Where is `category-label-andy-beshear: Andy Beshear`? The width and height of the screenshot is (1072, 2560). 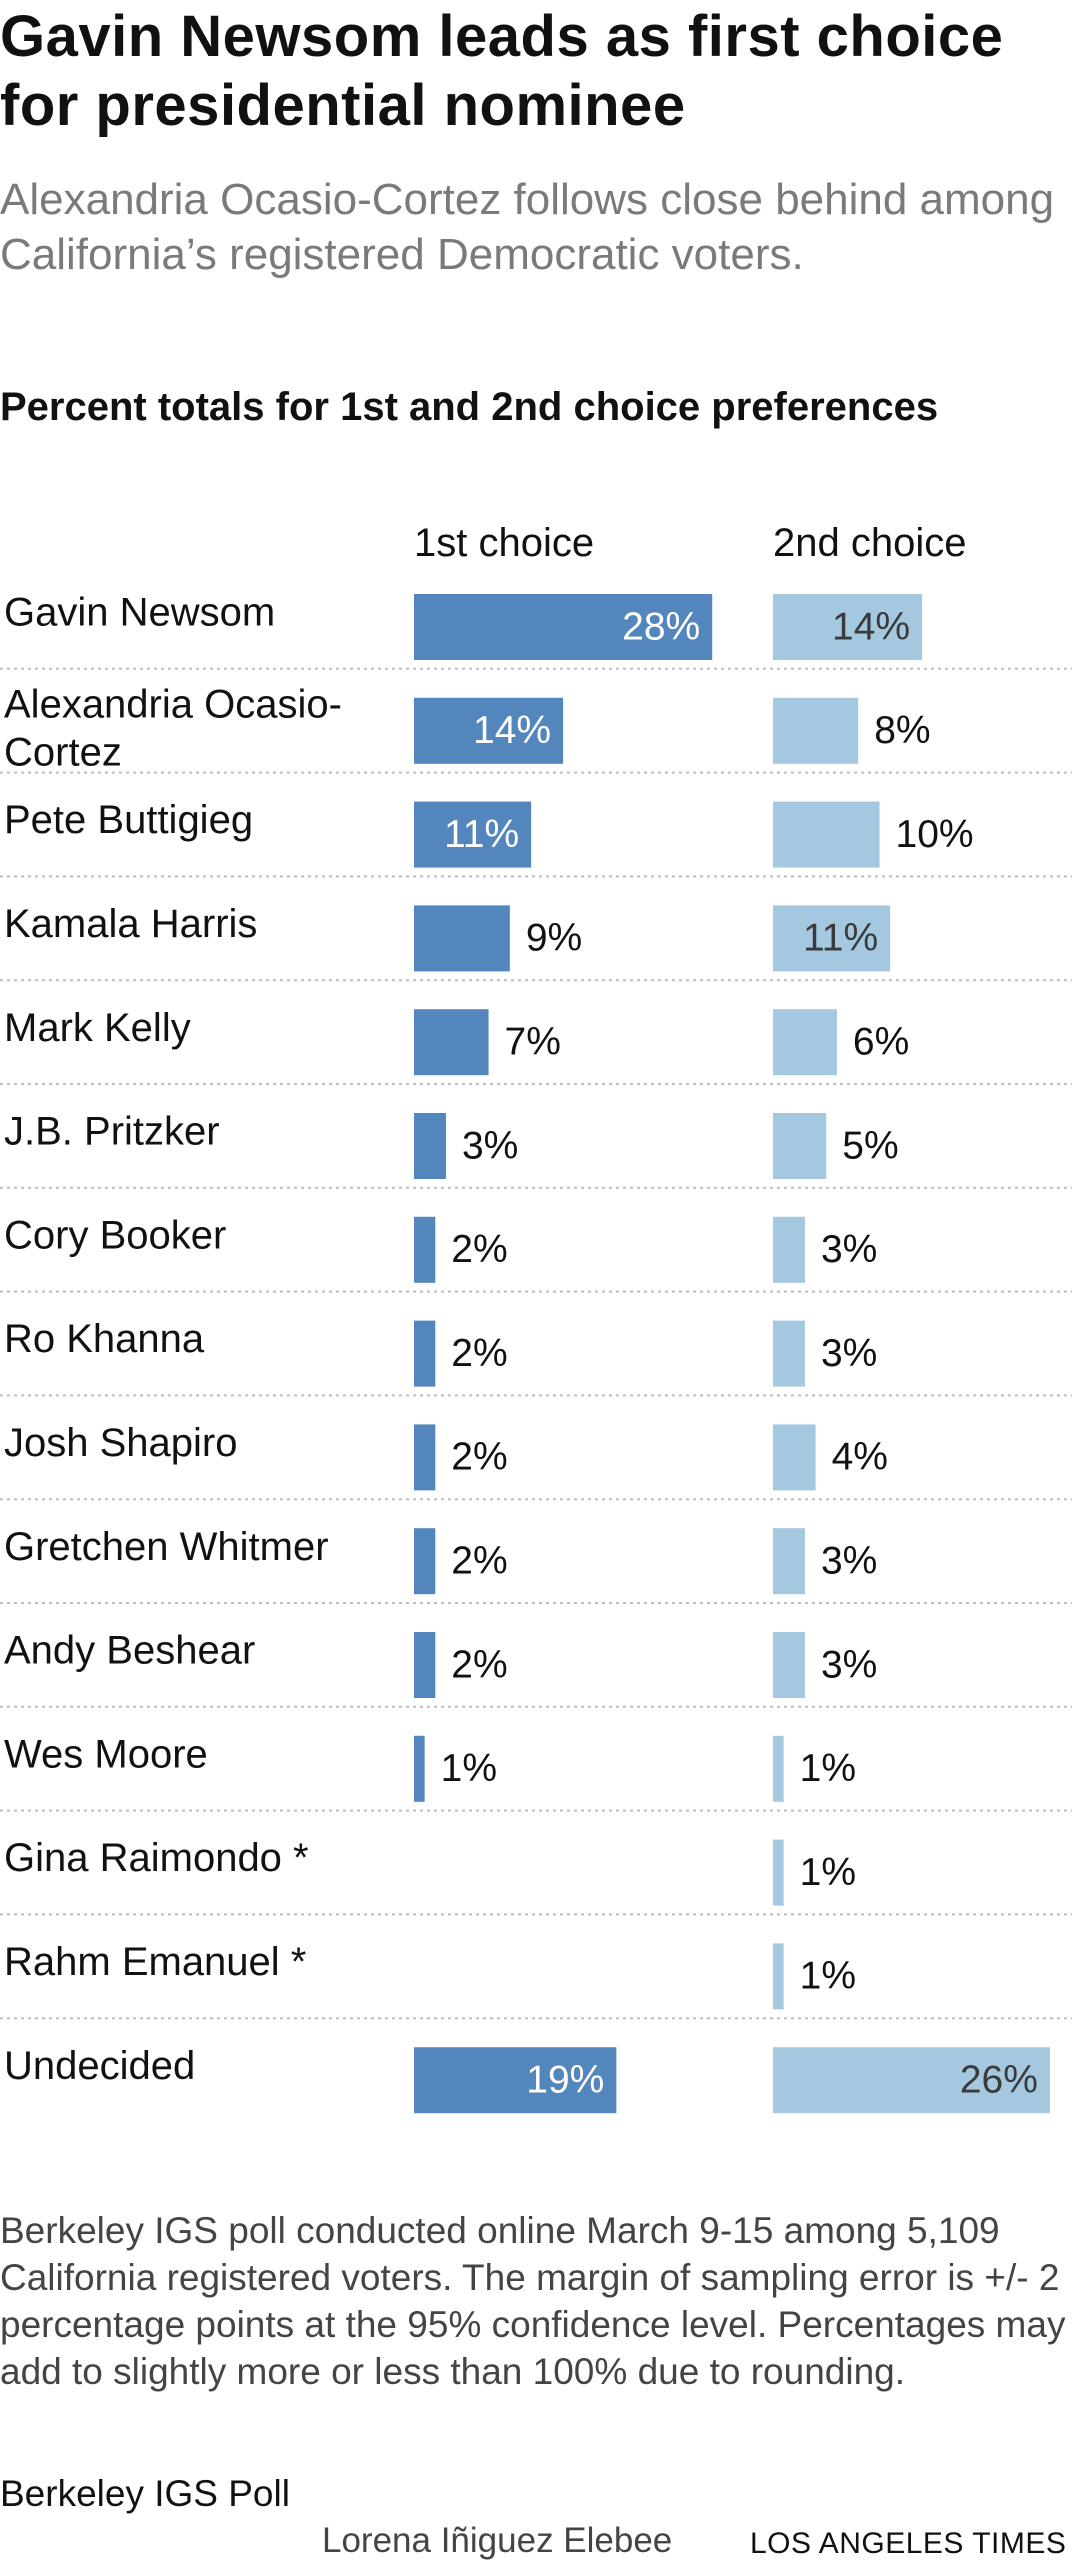
category-label-andy-beshear: Andy Beshear is located at coordinates (129, 1651).